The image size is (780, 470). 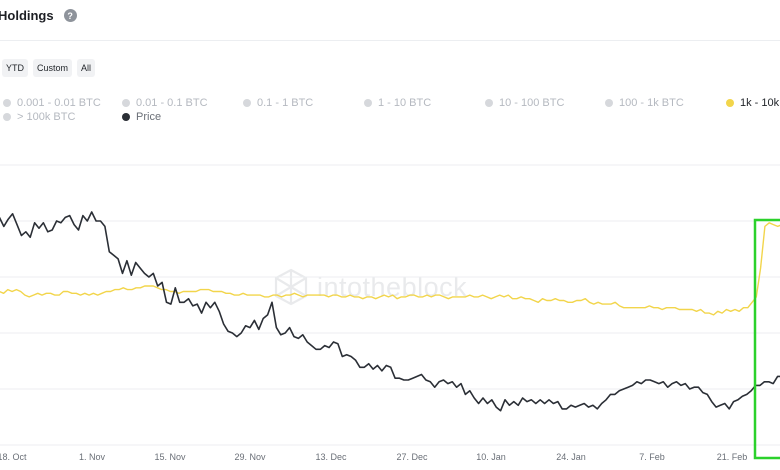 I want to click on legend-item-01-1-btc: 0.1 - 1 BTC, so click(x=278, y=103).